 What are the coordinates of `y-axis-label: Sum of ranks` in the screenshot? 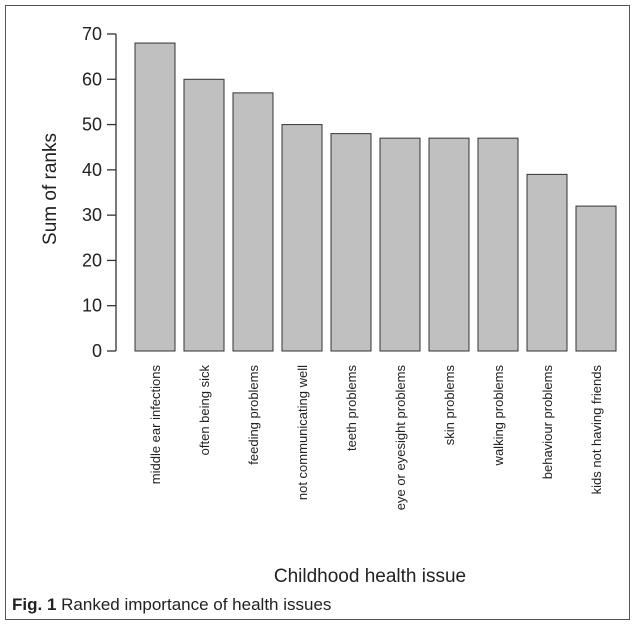 It's located at (50, 189).